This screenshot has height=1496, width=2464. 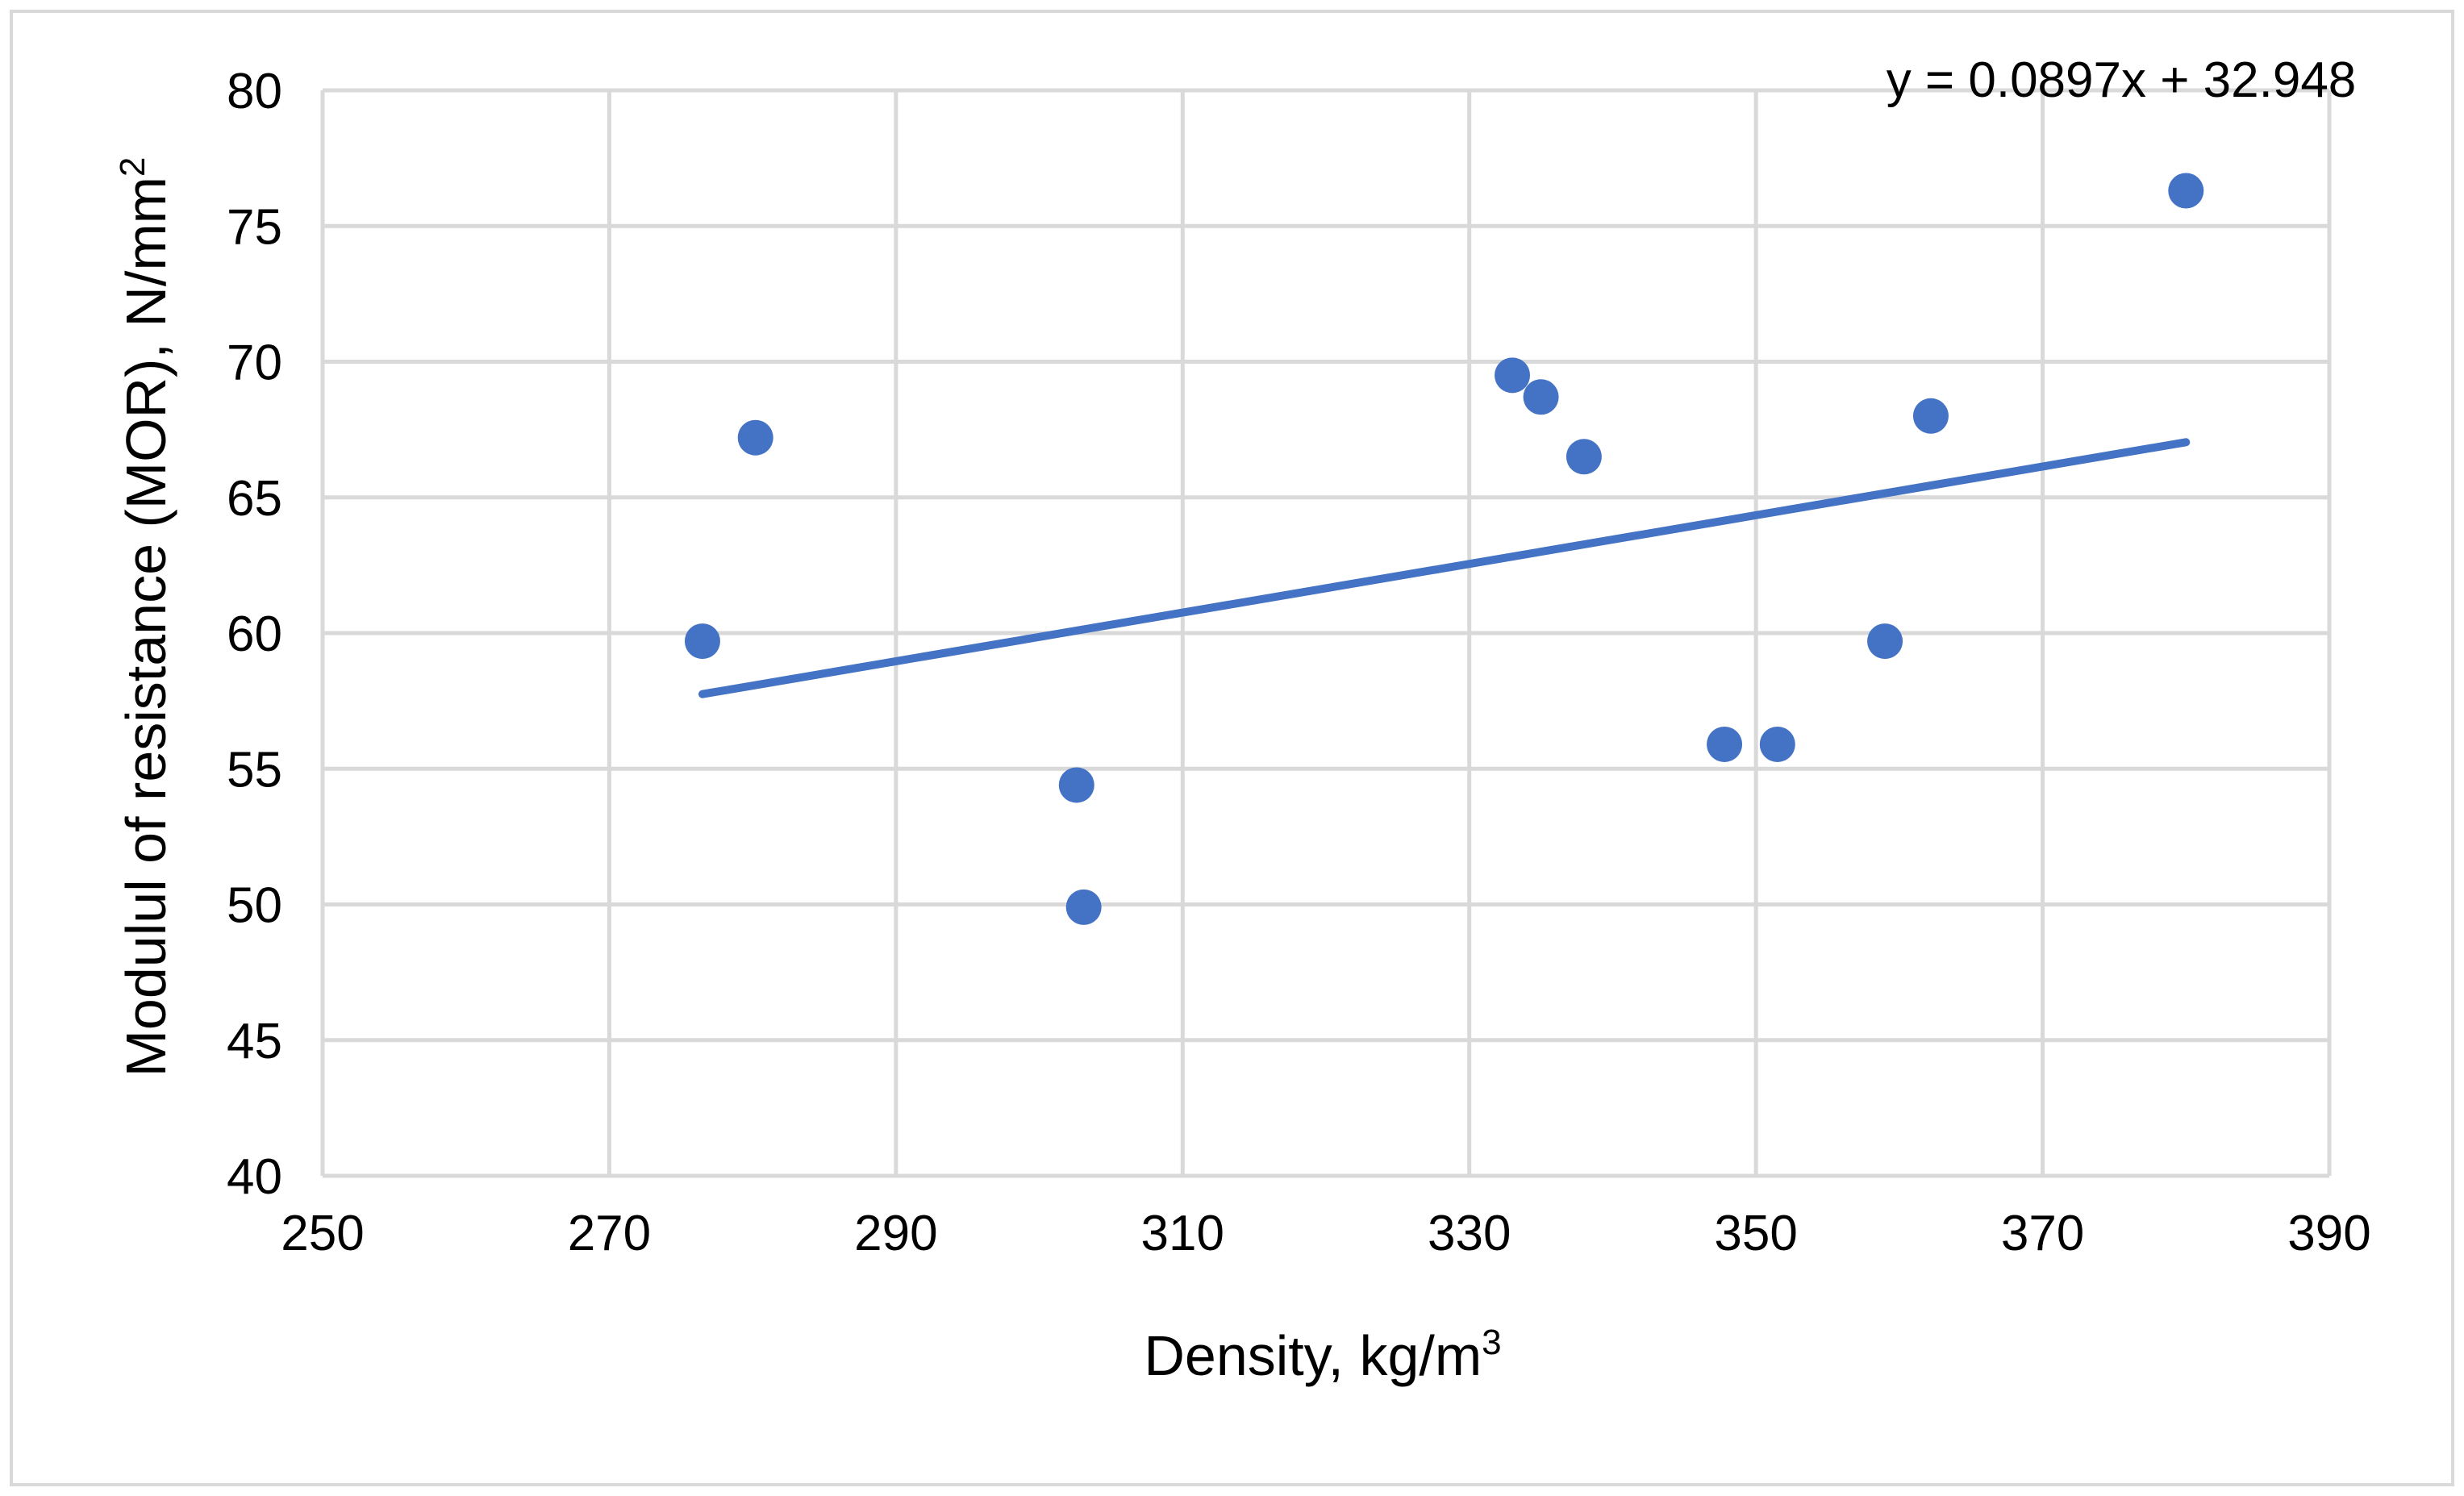 I want to click on x-tick-label: 250, so click(x=322, y=1233).